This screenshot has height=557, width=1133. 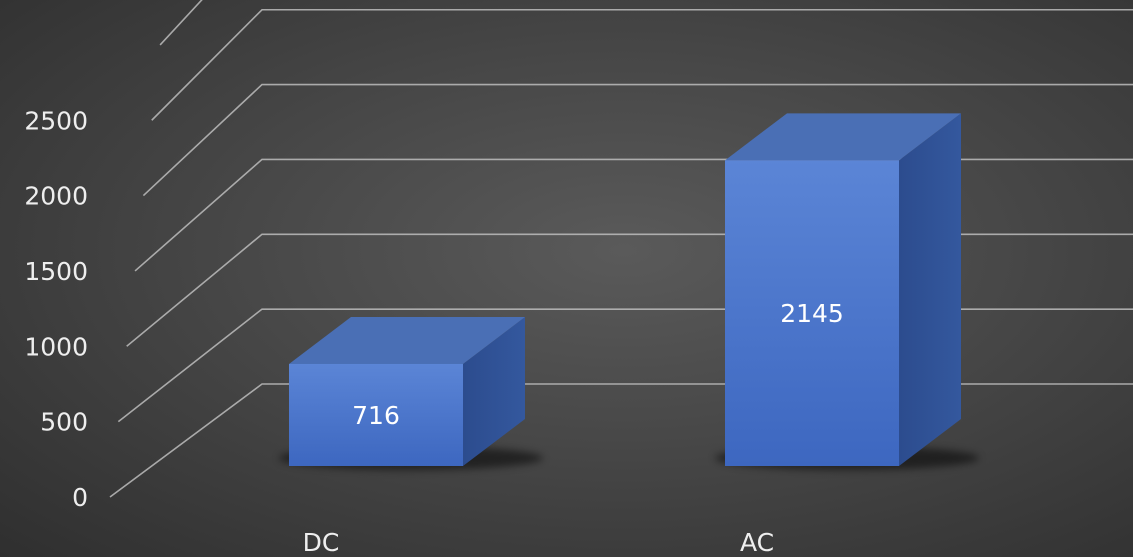 I want to click on y-tick-label: 2500, so click(x=56, y=120).